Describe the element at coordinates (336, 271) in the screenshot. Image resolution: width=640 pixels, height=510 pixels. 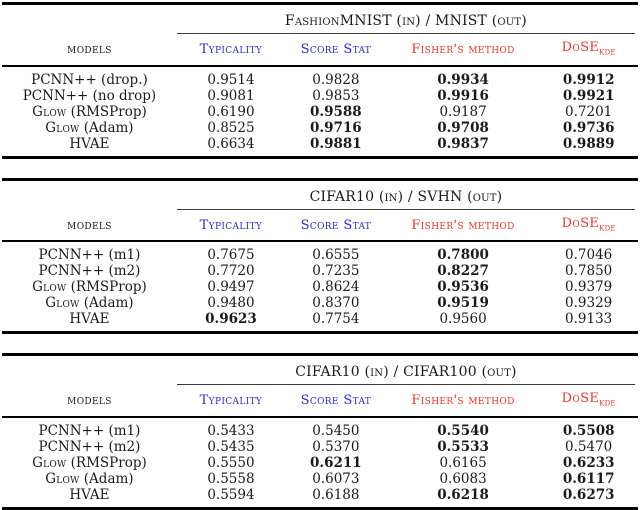
I see `score-stat-value-cell: 0.7235` at that location.